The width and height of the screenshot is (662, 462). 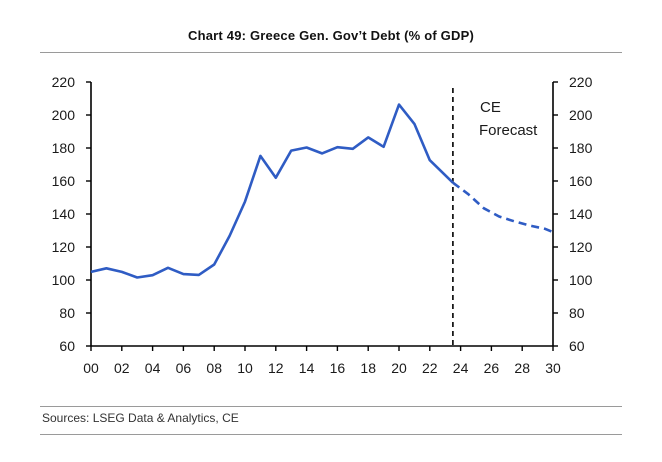 What do you see at coordinates (581, 214) in the screenshot?
I see `right-y-tick-label: 140` at bounding box center [581, 214].